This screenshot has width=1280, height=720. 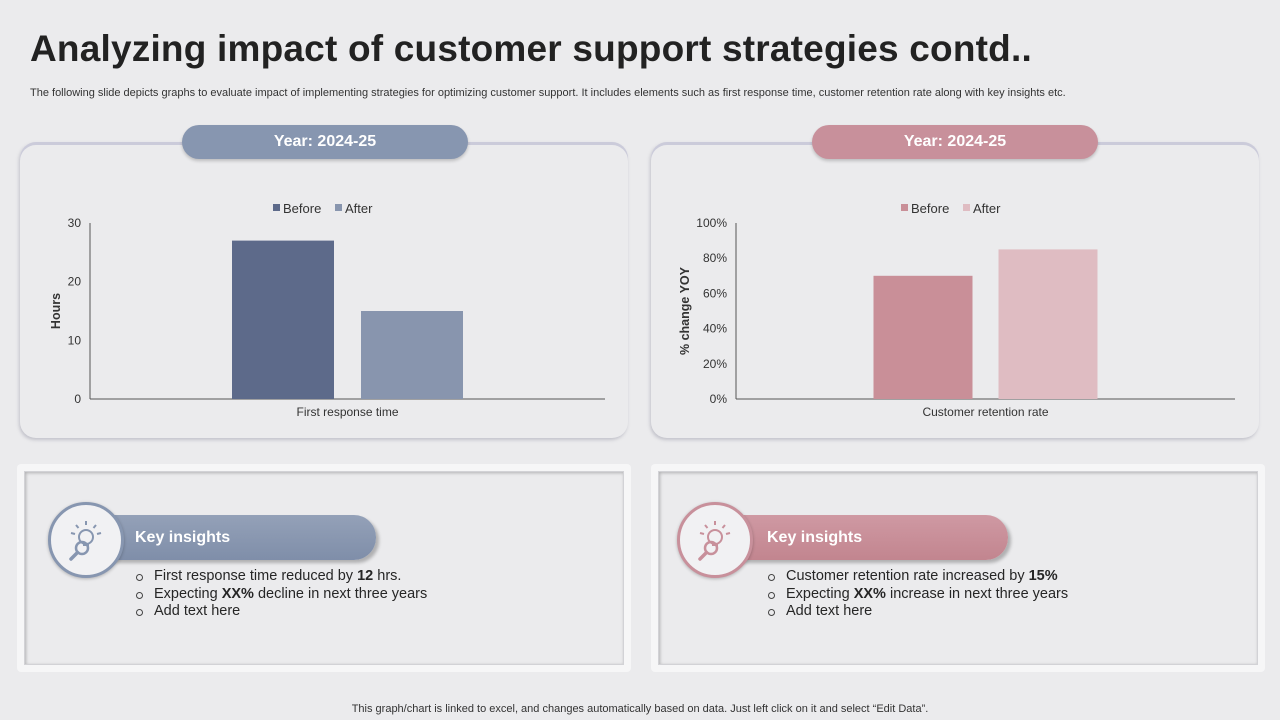 What do you see at coordinates (281, 577) in the screenshot?
I see `insight-item: First response time reduced by 12 hrs.` at bounding box center [281, 577].